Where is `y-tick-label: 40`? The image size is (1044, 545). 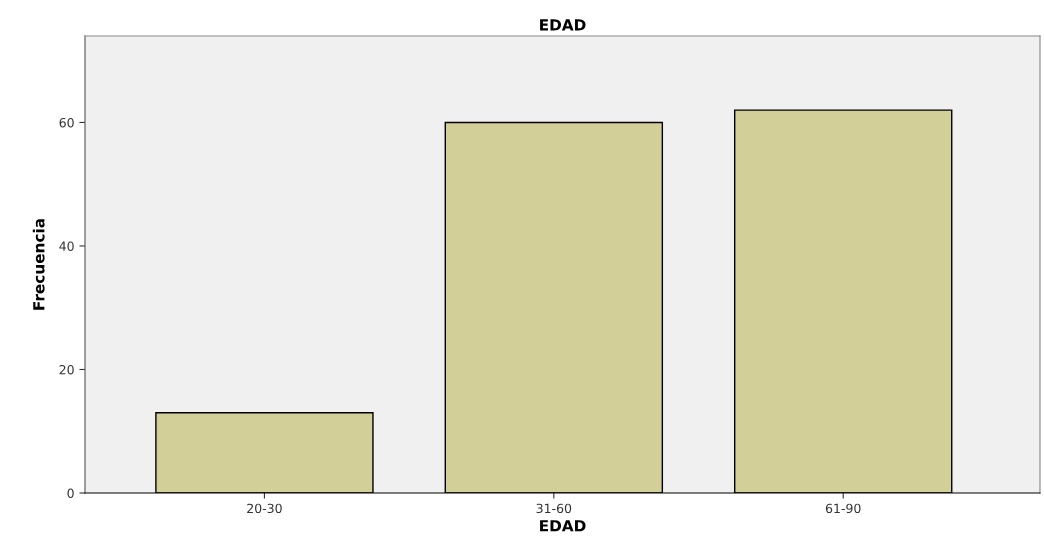
y-tick-label: 40 is located at coordinates (66, 246).